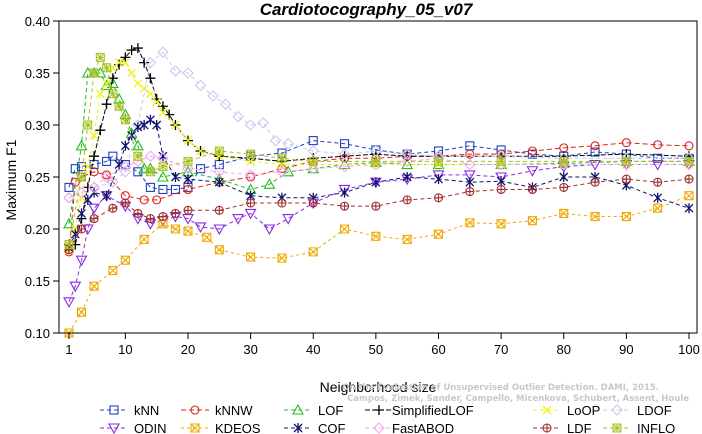 The height and width of the screenshot is (434, 702). I want to click on legend-item-inflo: INFLO, so click(639, 427).